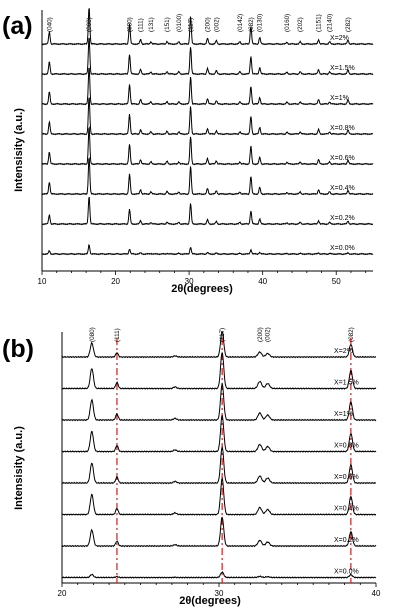 The width and height of the screenshot is (401, 616). What do you see at coordinates (17, 26) in the screenshot?
I see `panel-a-label: (a)` at bounding box center [17, 26].